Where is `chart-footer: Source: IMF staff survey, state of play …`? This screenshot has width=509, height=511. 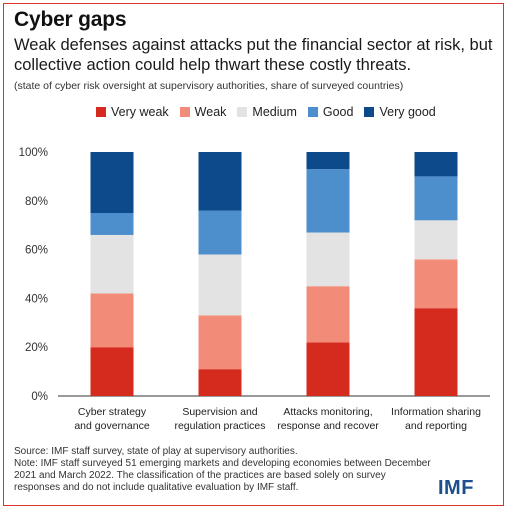 chart-footer: Source: IMF staff survey, state of play … is located at coordinates (224, 470).